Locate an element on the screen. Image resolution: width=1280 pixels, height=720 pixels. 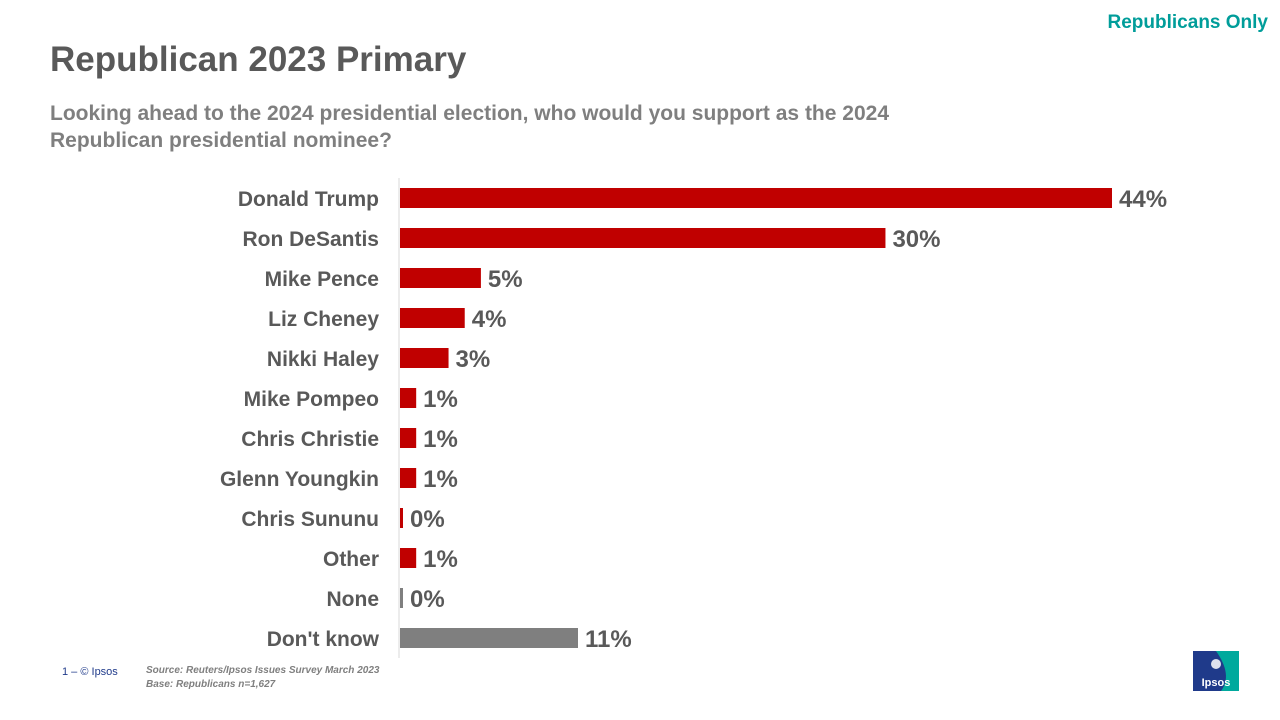
value-label: 11% is located at coordinates (608, 639).